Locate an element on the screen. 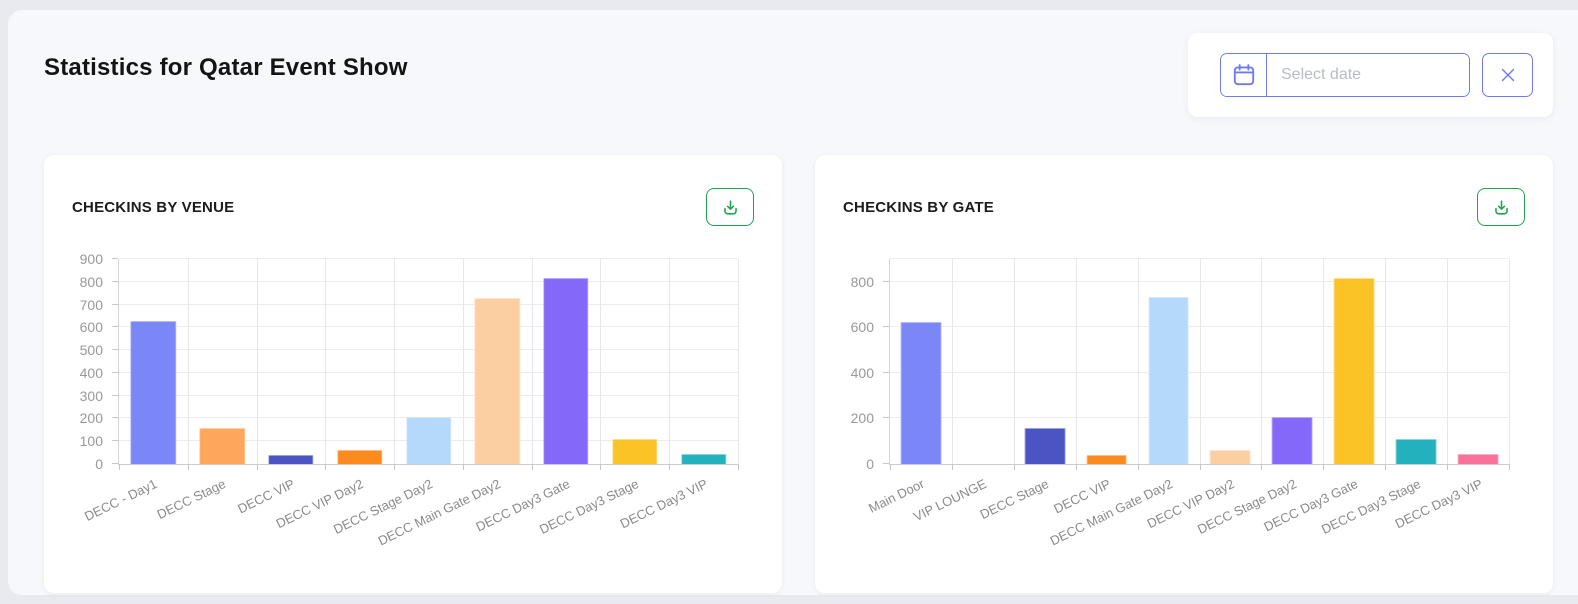 The height and width of the screenshot is (604, 1578). date-picker is located at coordinates (1345, 75).